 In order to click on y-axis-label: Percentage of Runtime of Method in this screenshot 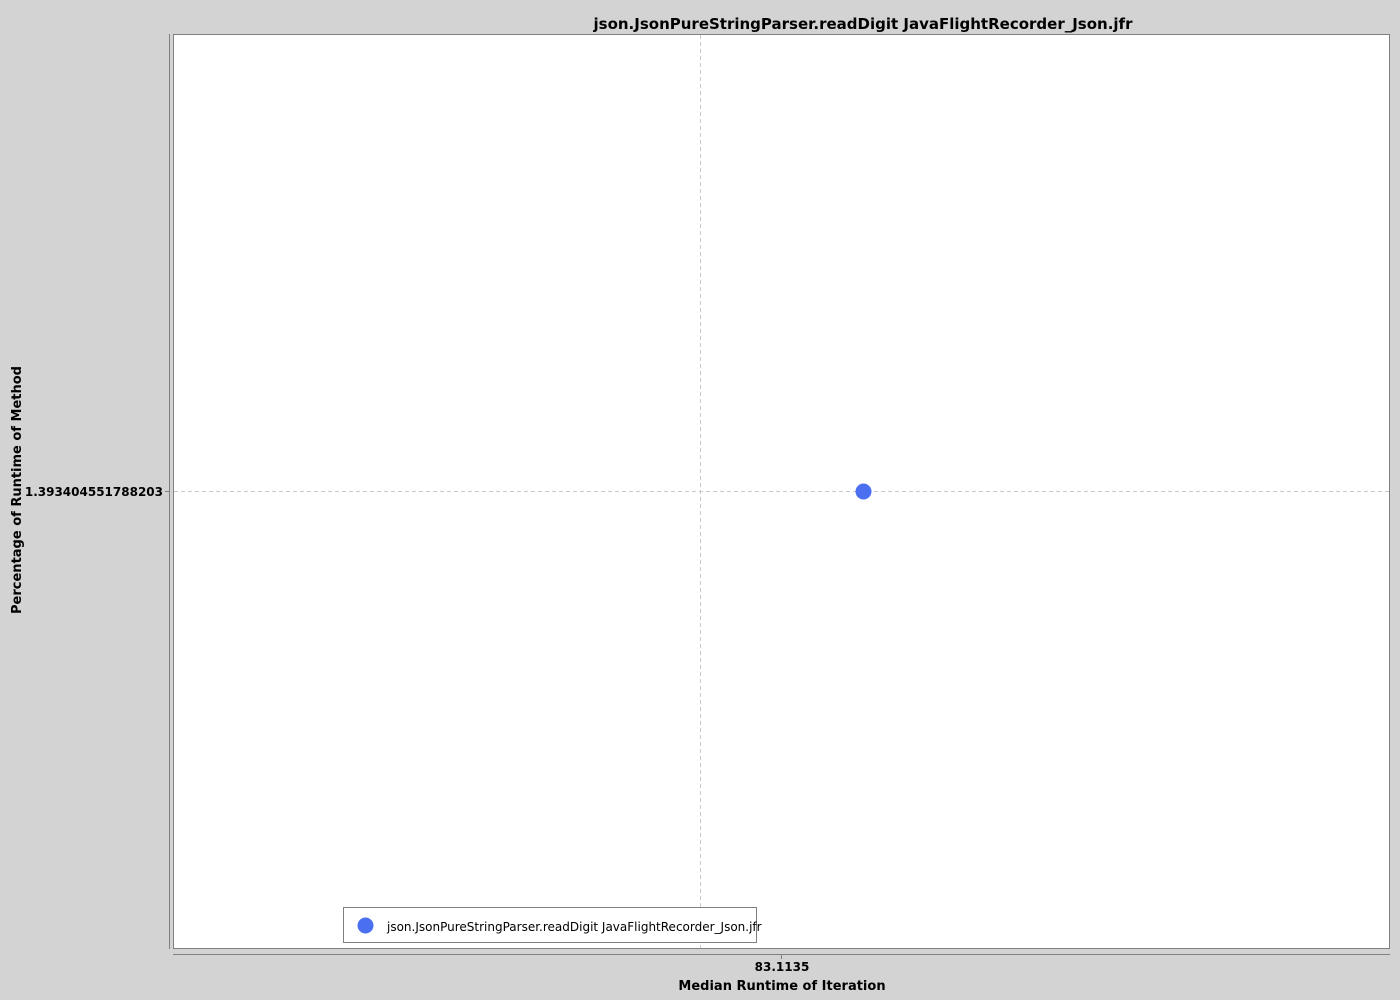, I will do `click(17, 490)`.